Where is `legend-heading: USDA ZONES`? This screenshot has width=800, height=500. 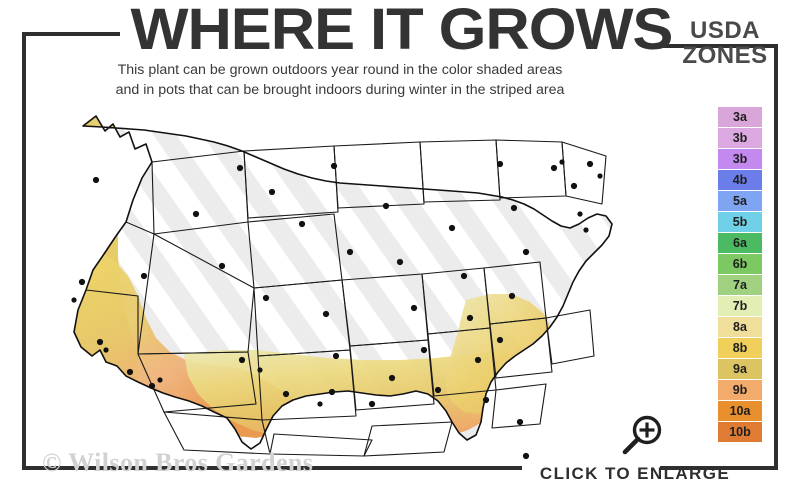 legend-heading: USDA ZONES is located at coordinates (725, 43).